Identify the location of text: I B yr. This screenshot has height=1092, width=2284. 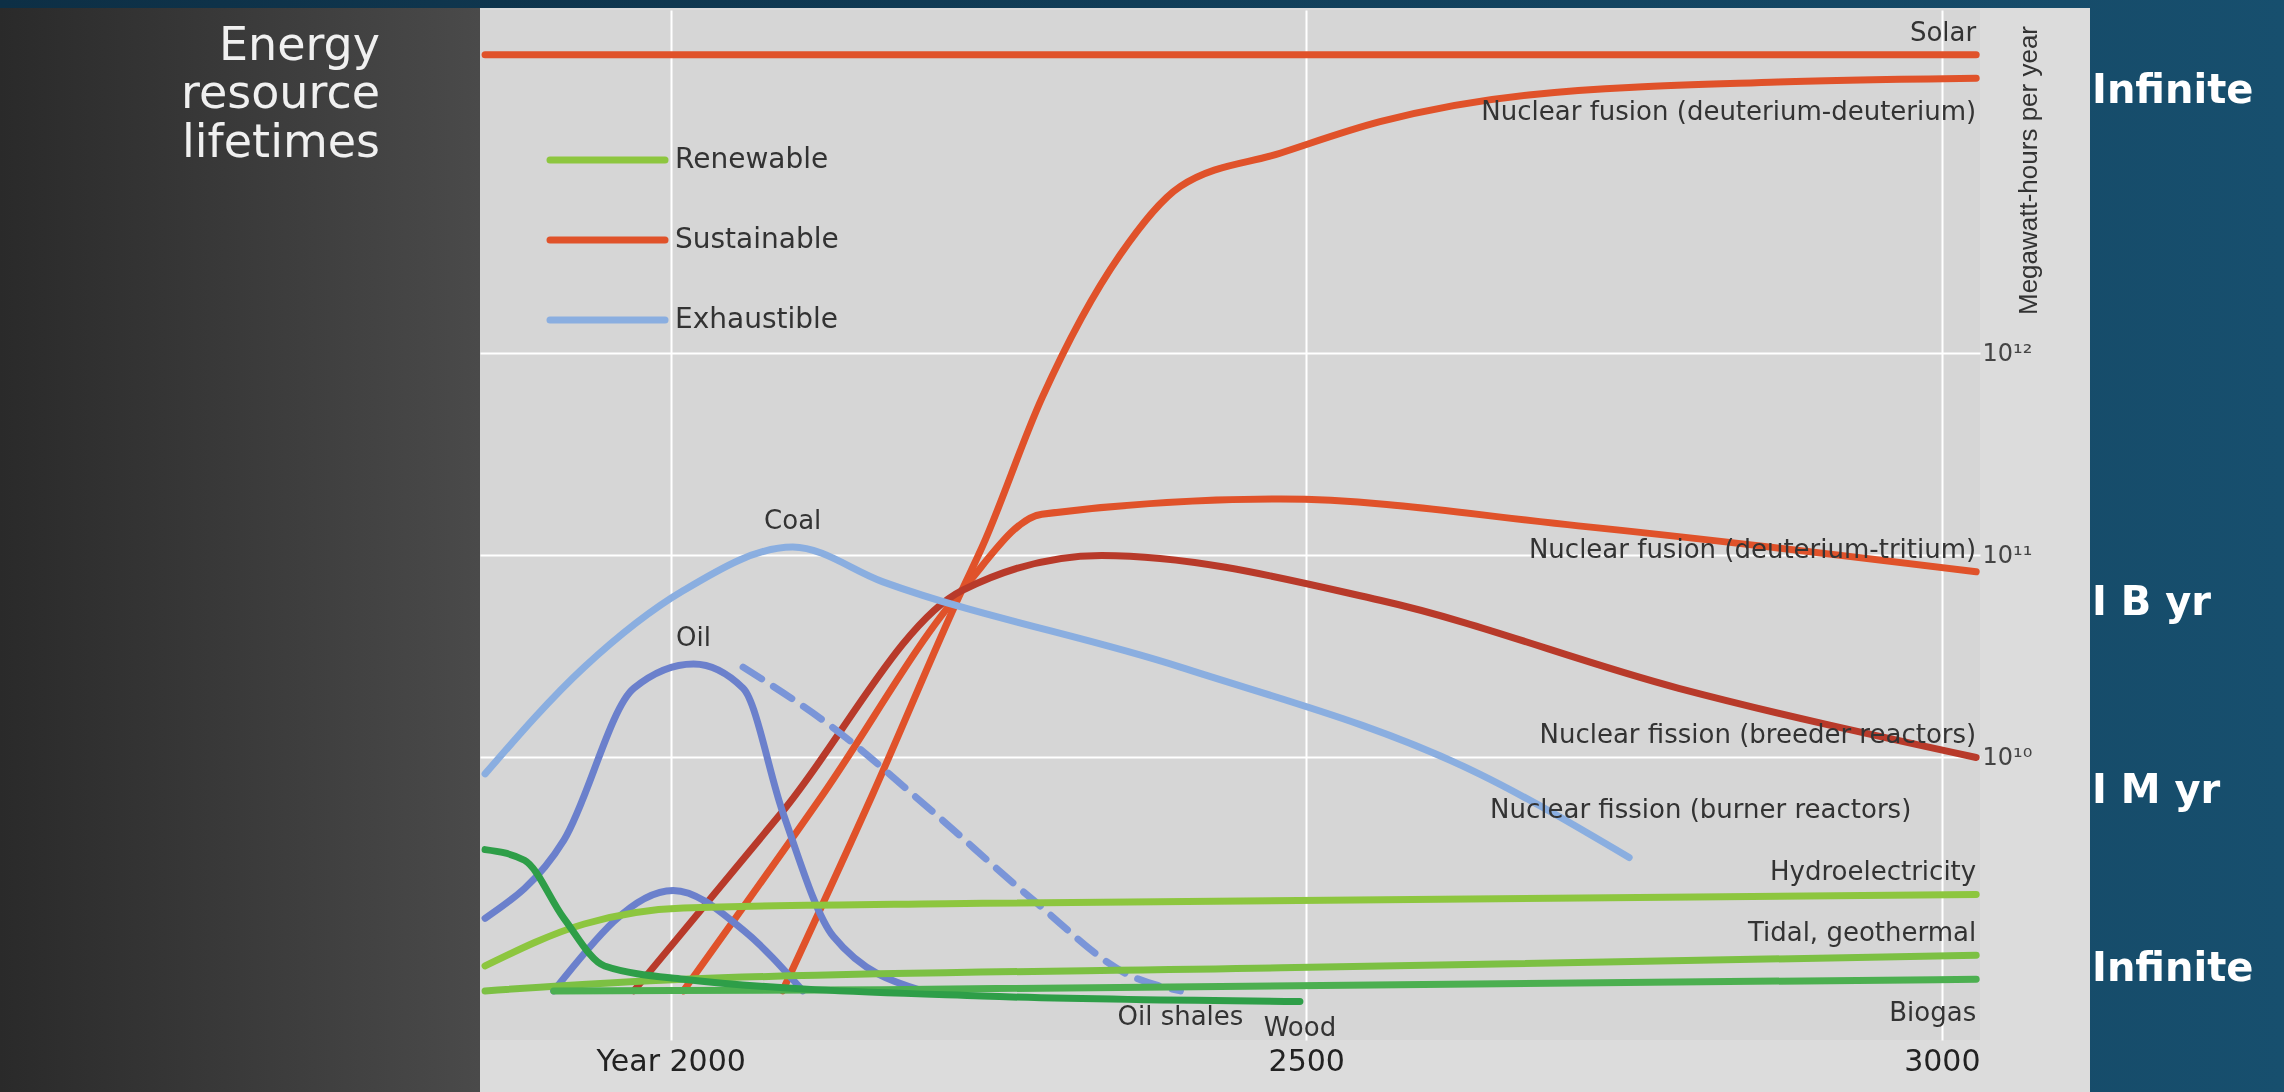
(2152, 601).